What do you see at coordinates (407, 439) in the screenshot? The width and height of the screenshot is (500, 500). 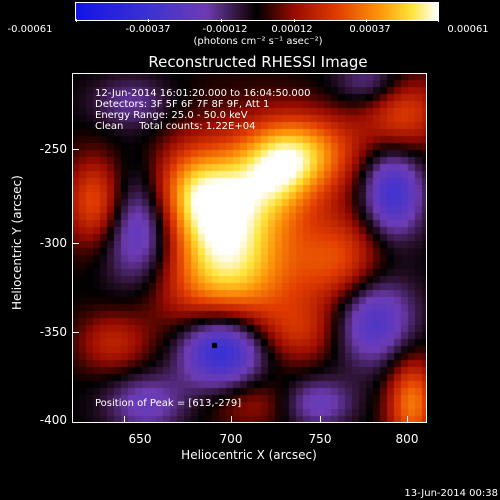 I see `x-tick-label: 800` at bounding box center [407, 439].